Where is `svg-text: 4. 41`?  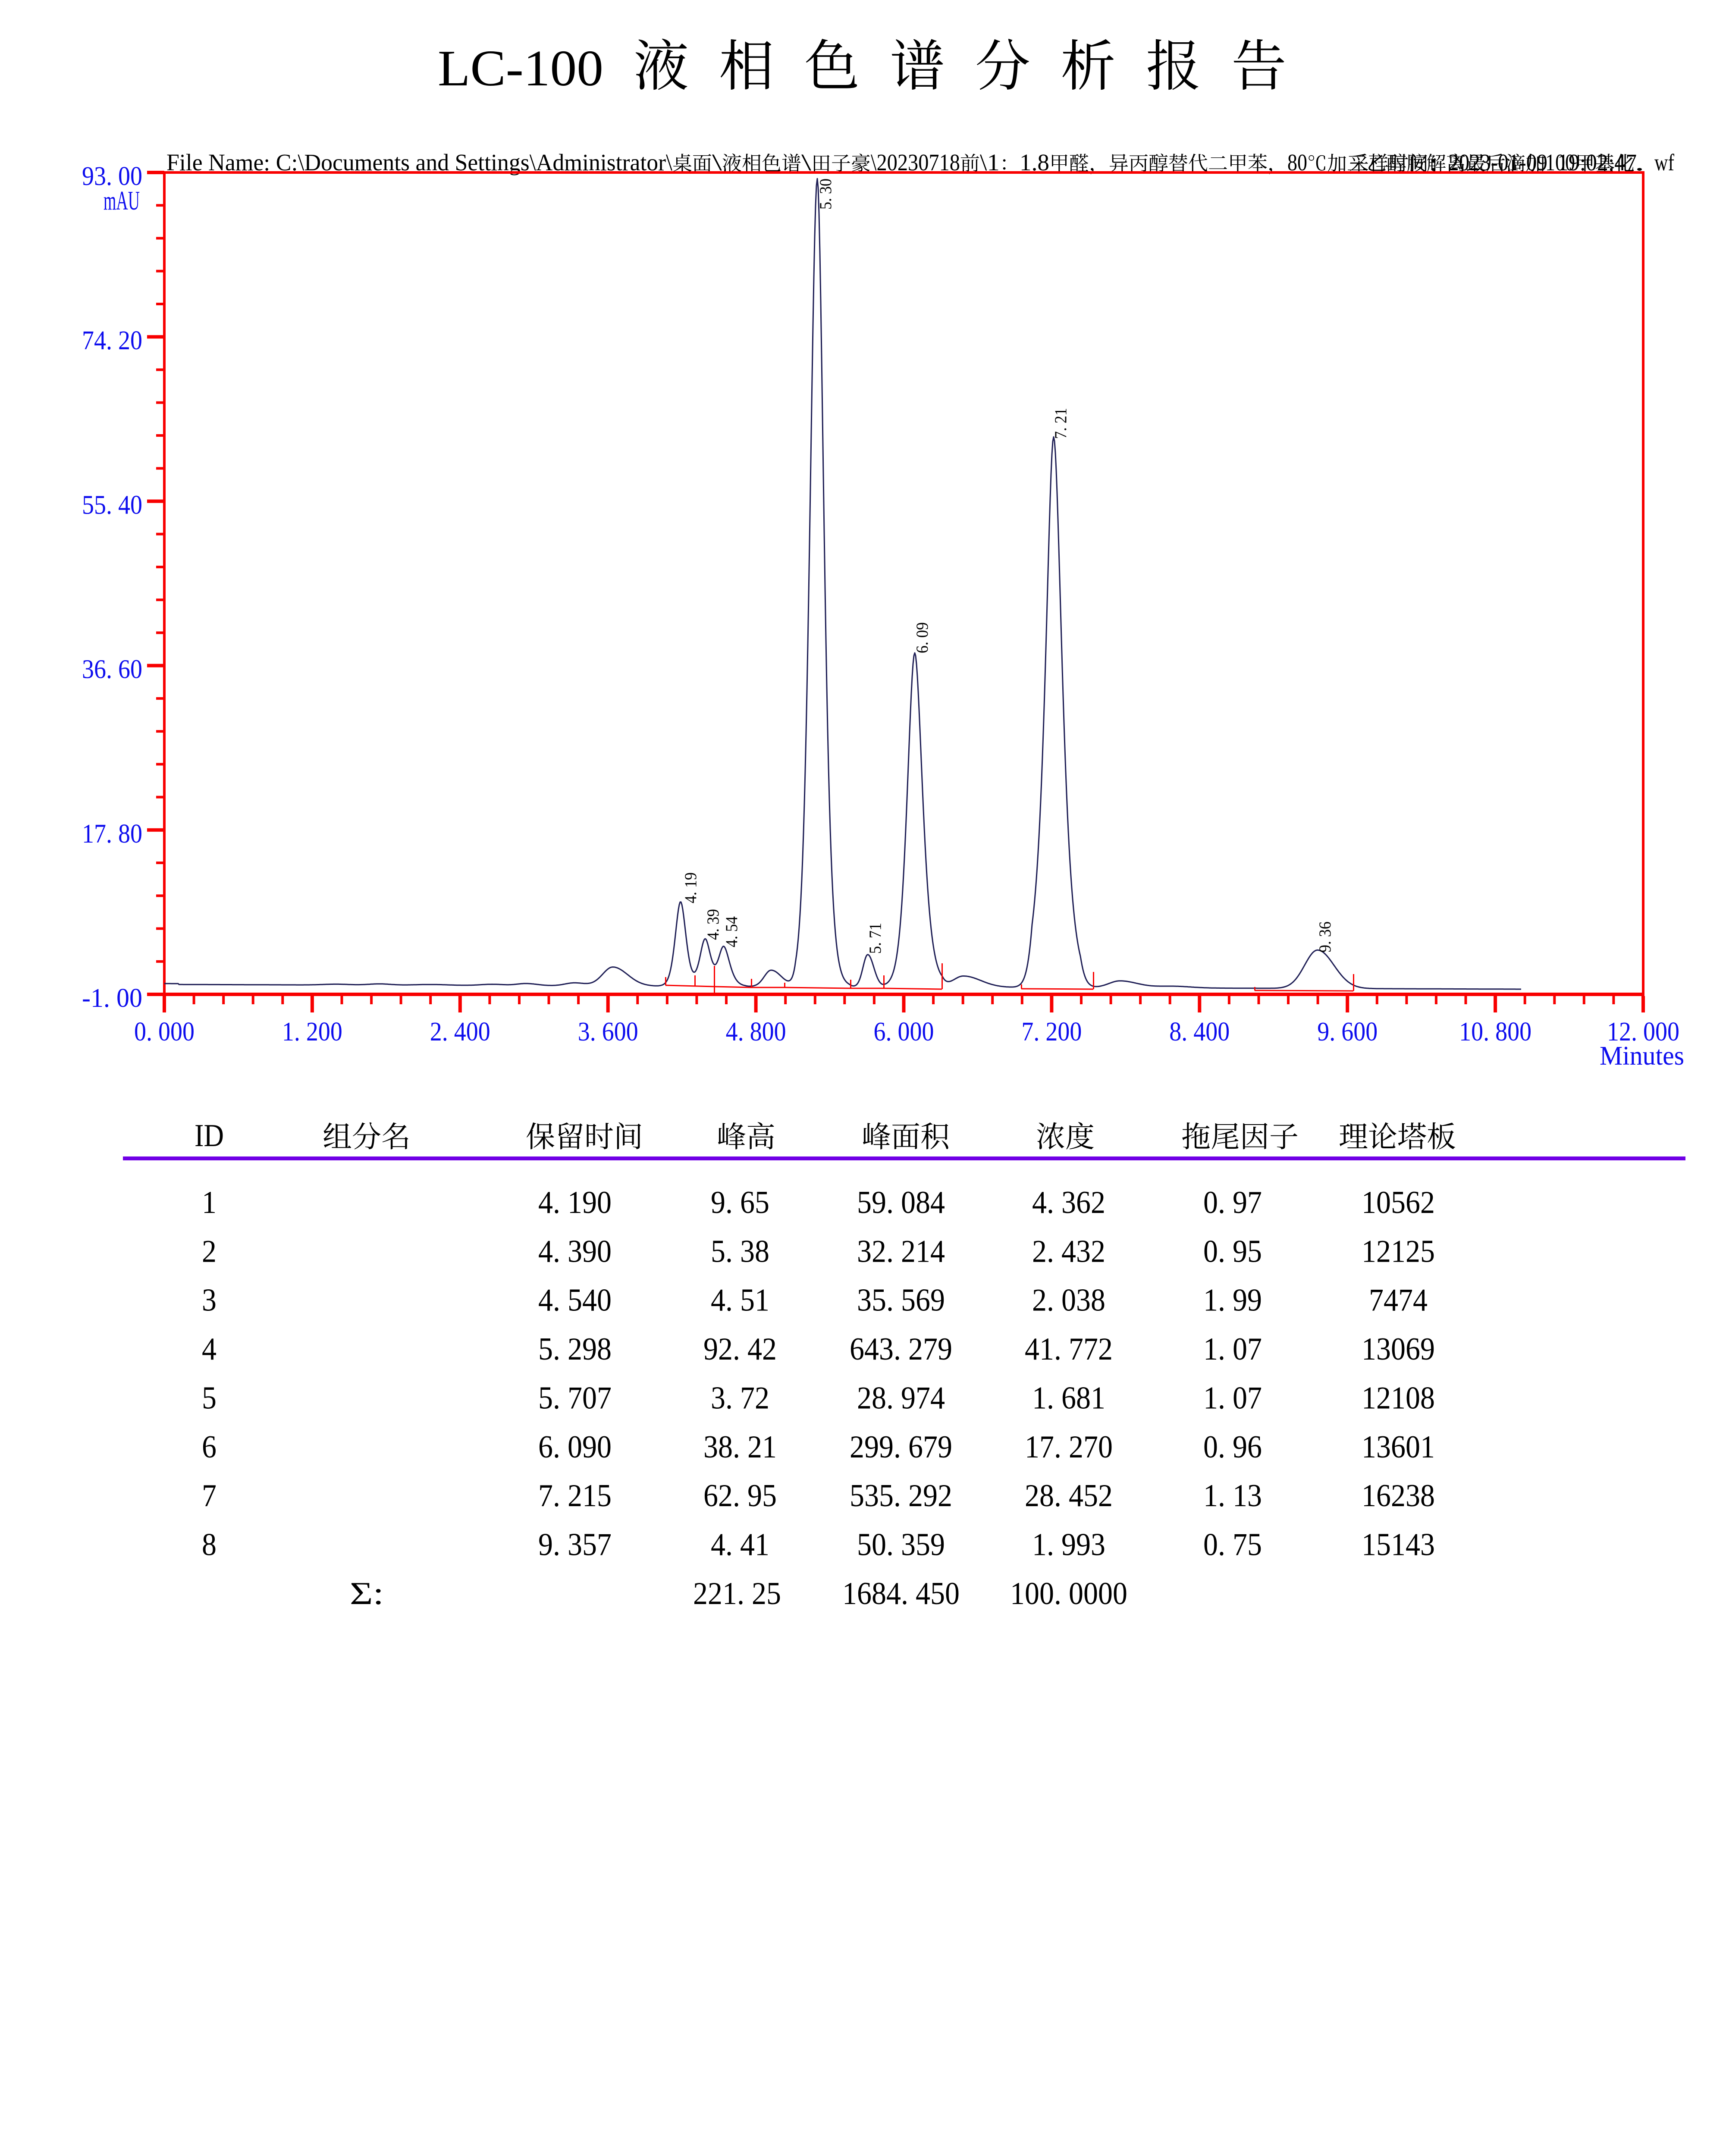
svg-text: 4. 41 is located at coordinates (740, 1544).